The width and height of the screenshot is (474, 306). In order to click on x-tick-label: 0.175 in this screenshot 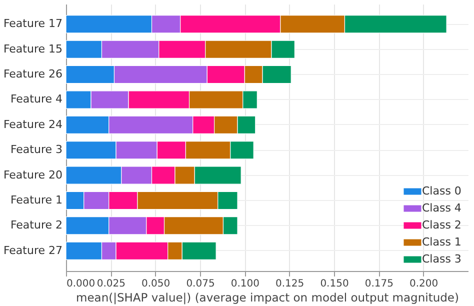, I will do `click(379, 284)`.